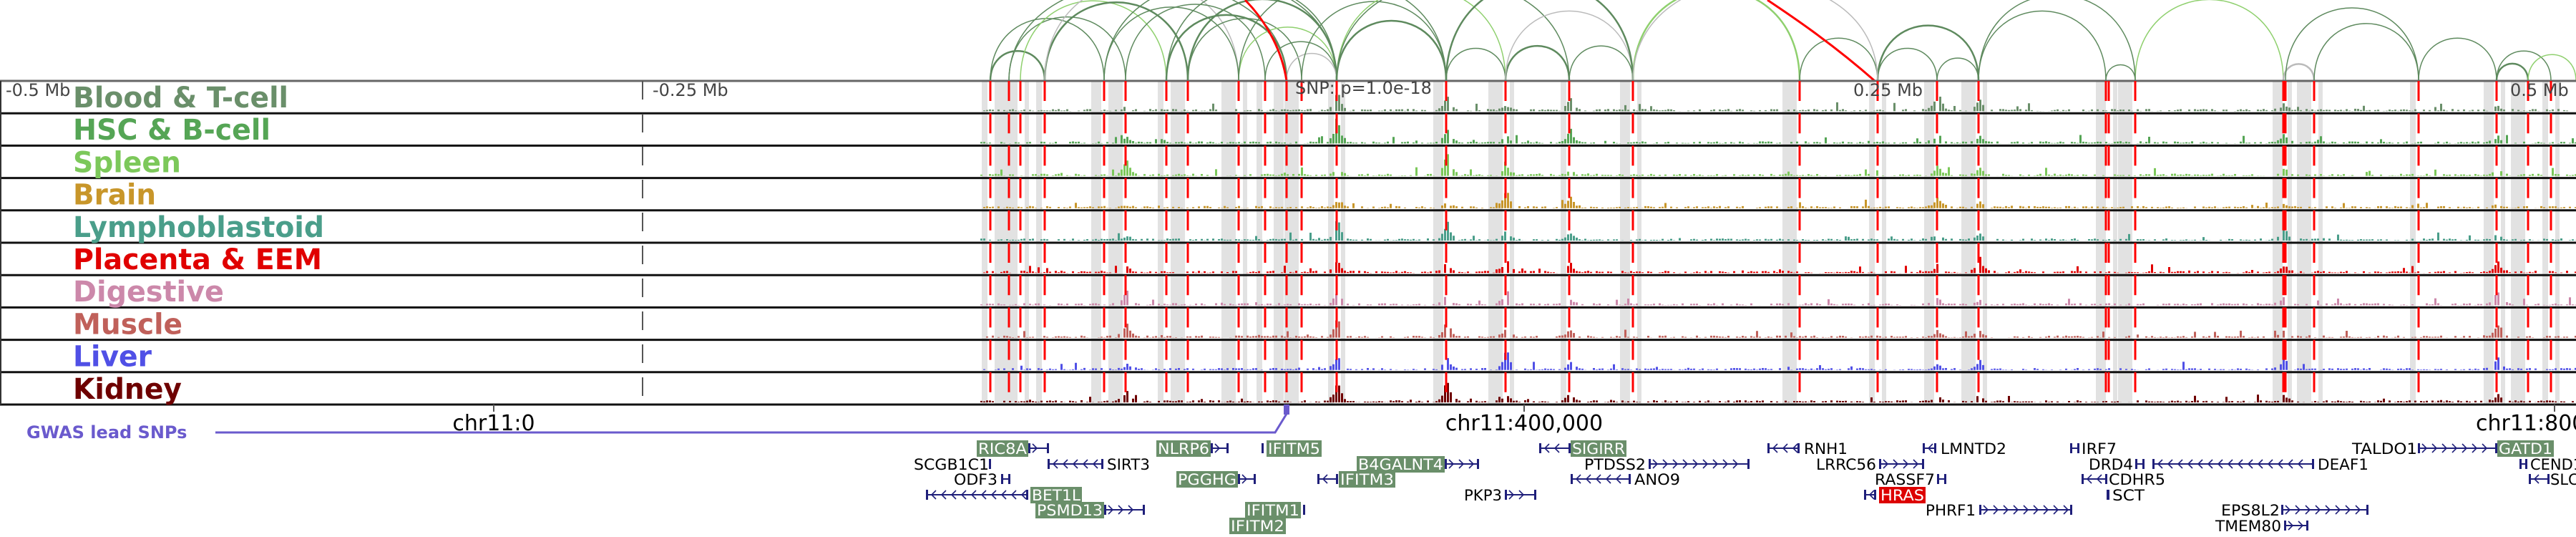  I want to click on gene-sct: SCT, so click(2126, 495).